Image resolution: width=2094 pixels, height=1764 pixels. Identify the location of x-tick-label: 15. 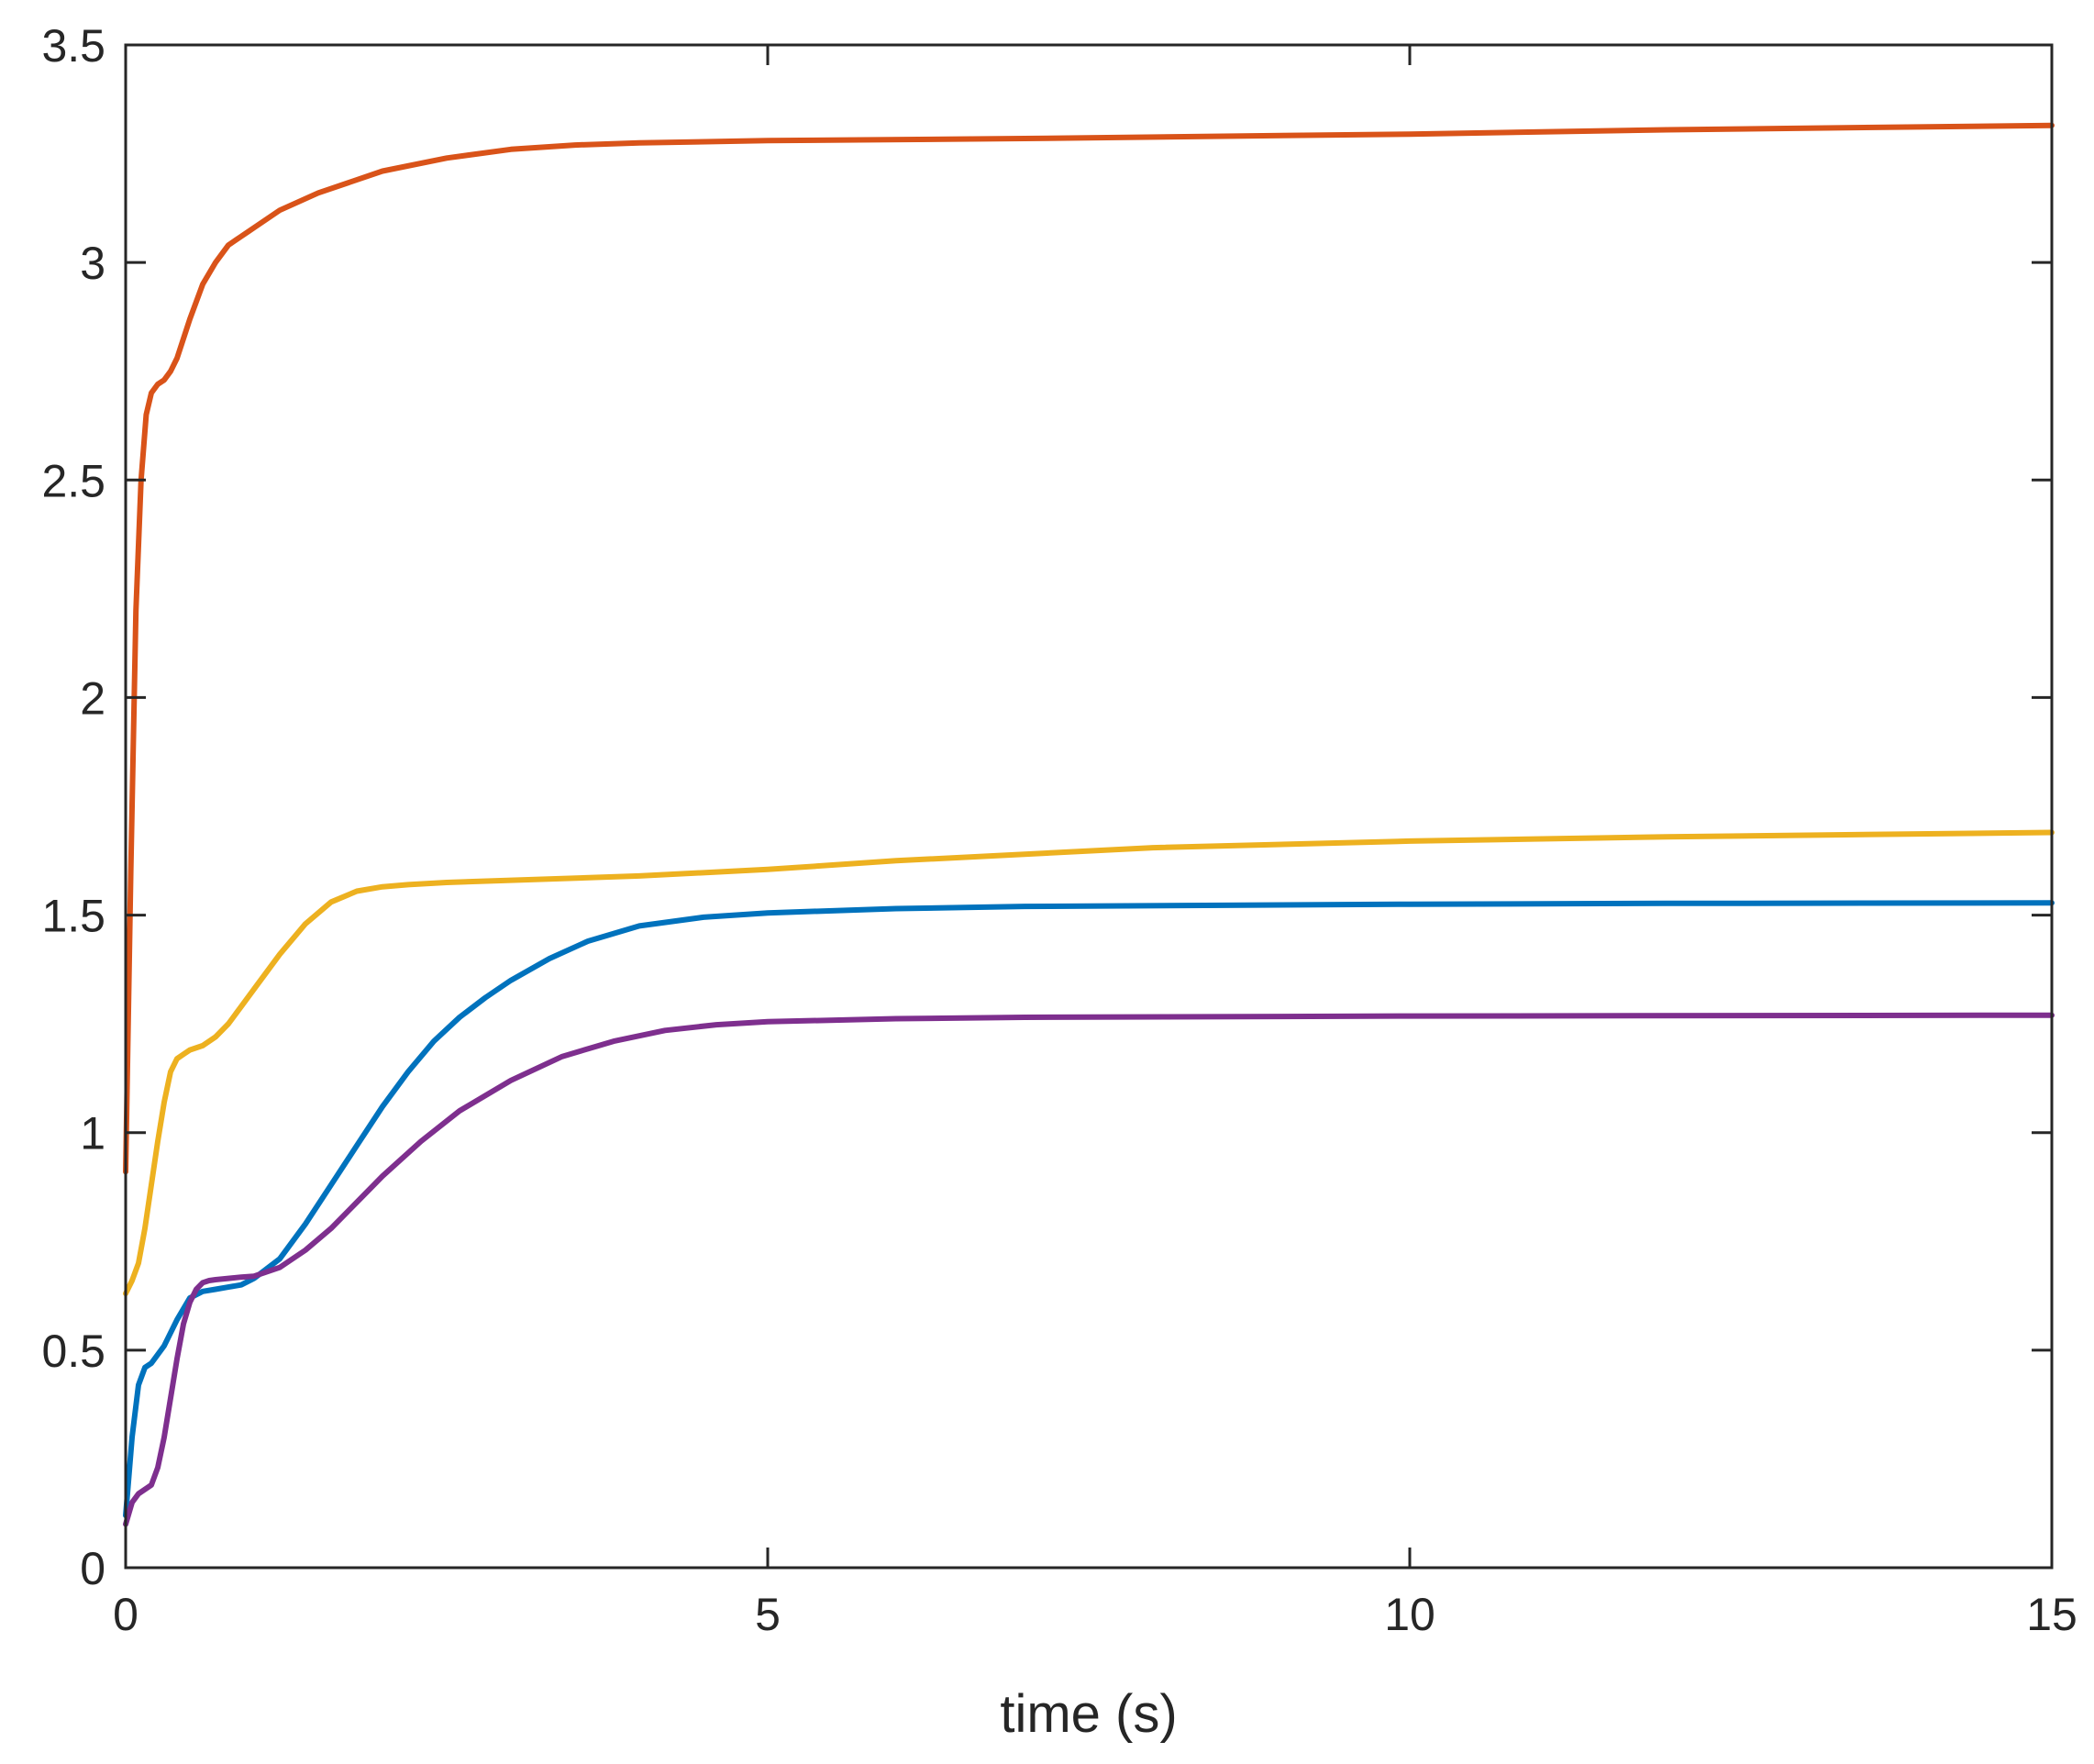
(2051, 1614).